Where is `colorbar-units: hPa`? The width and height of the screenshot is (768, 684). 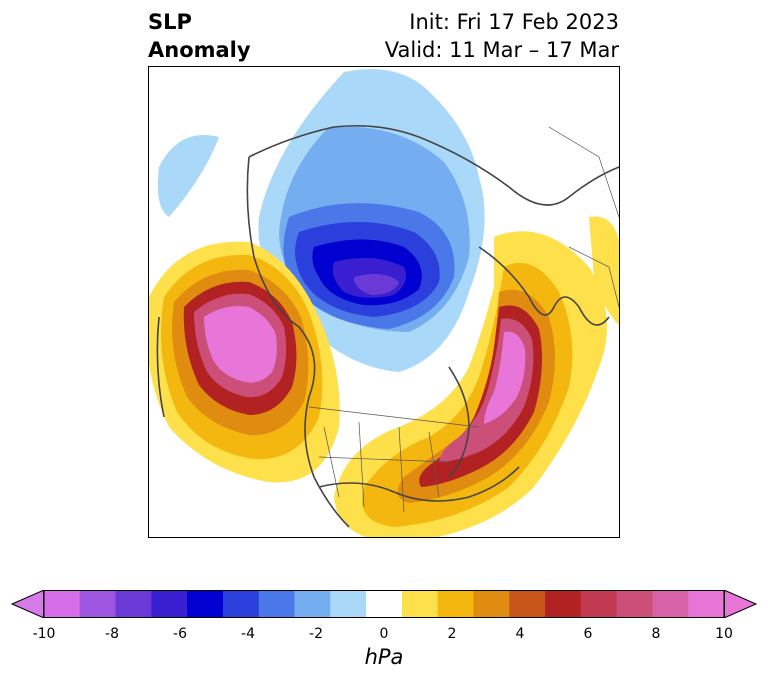 colorbar-units: hPa is located at coordinates (384, 657).